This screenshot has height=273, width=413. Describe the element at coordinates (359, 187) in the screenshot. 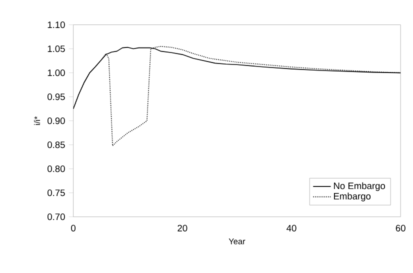

I see `legend-label: No Embargo` at that location.